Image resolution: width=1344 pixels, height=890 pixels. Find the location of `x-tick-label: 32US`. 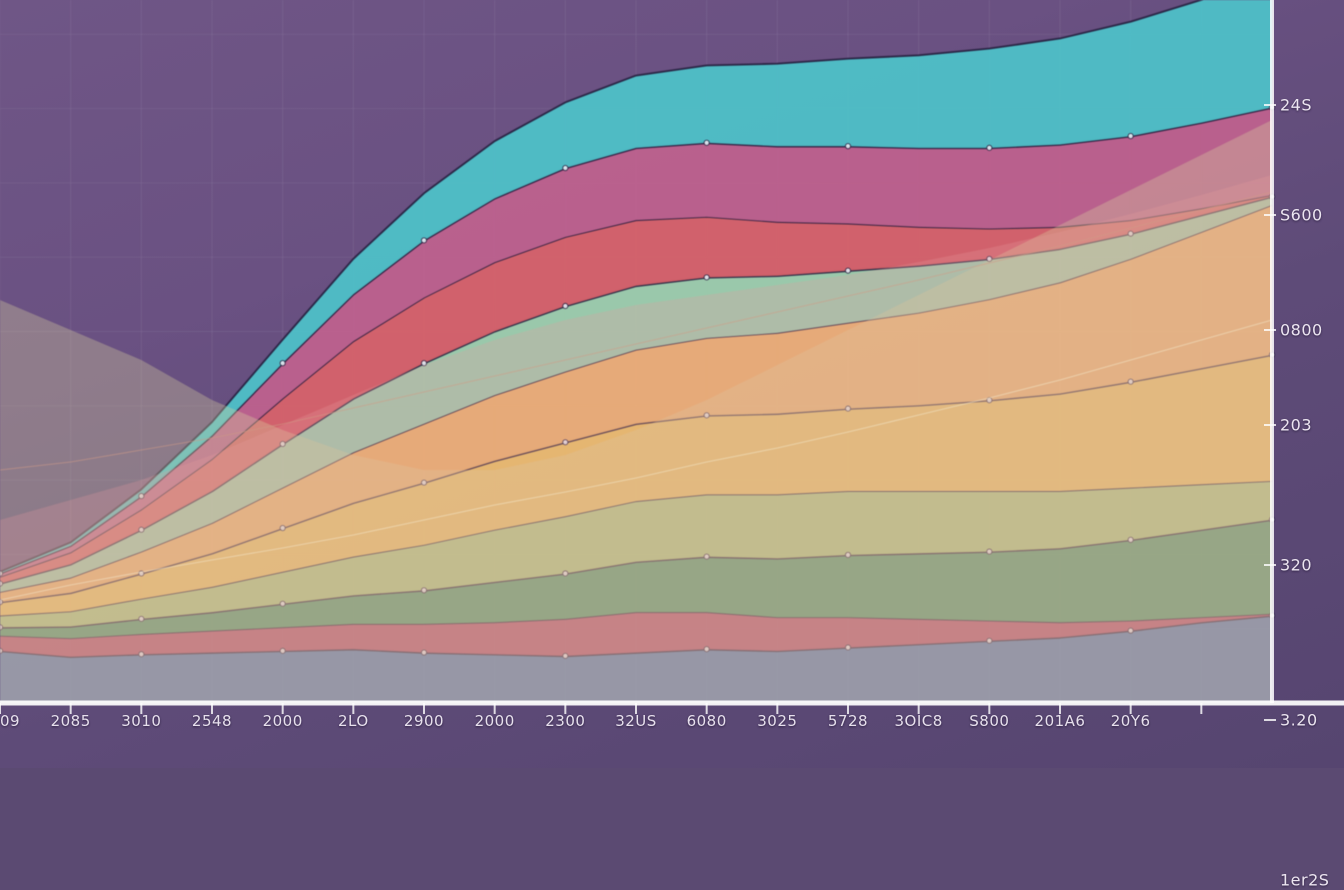

x-tick-label: 32US is located at coordinates (636, 721).